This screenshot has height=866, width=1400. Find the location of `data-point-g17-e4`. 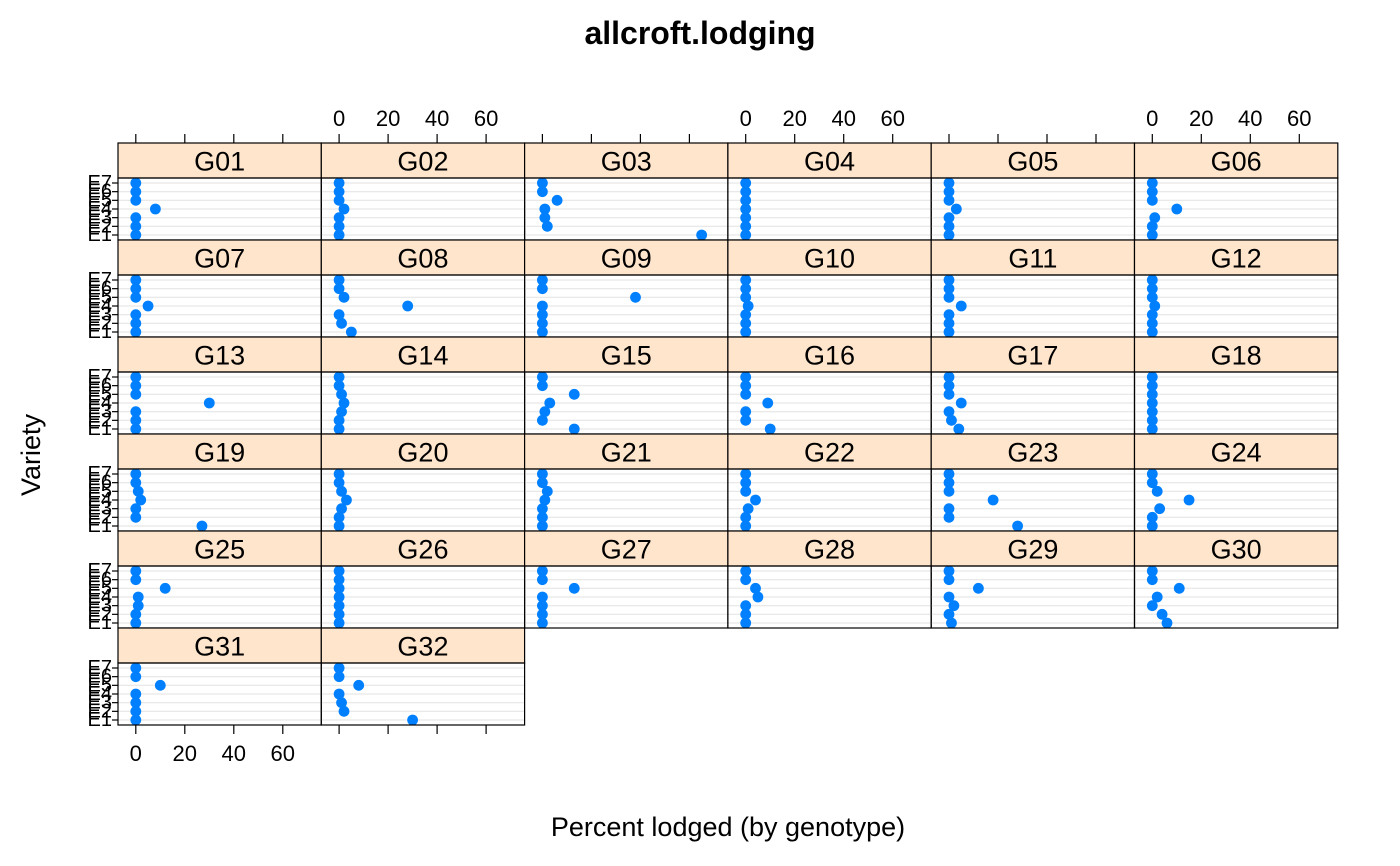

data-point-g17-e4 is located at coordinates (961, 403).